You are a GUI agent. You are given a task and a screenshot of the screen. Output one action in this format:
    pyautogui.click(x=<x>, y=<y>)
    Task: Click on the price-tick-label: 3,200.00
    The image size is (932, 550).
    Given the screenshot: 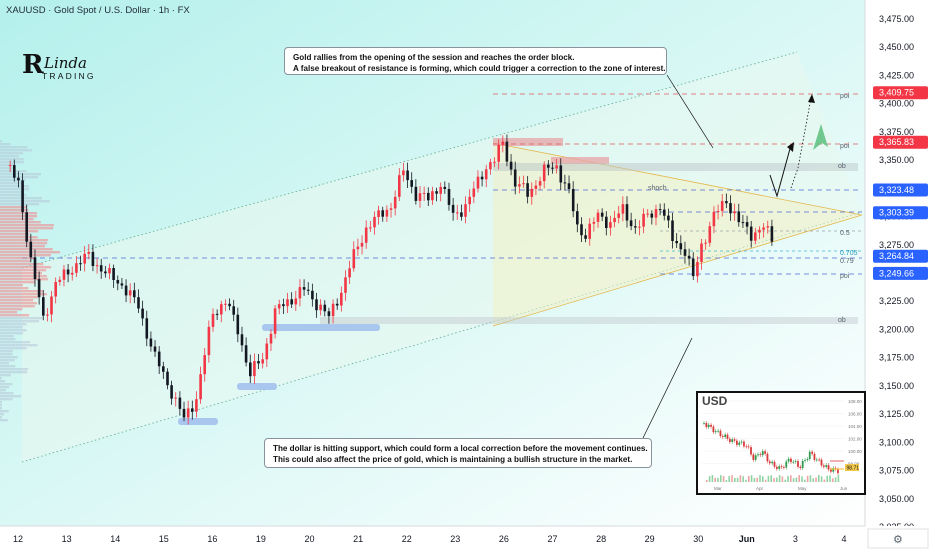 What is the action you would take?
    pyautogui.click(x=896, y=329)
    